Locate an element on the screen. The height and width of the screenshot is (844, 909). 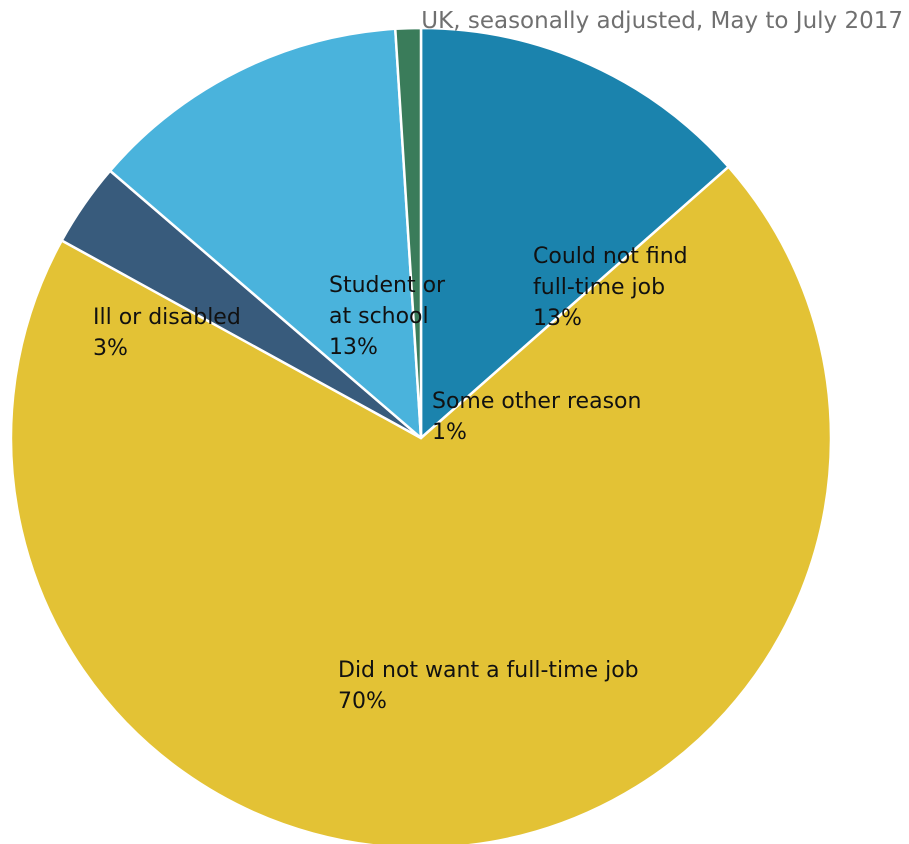
value-label: 3% is located at coordinates (110, 348).